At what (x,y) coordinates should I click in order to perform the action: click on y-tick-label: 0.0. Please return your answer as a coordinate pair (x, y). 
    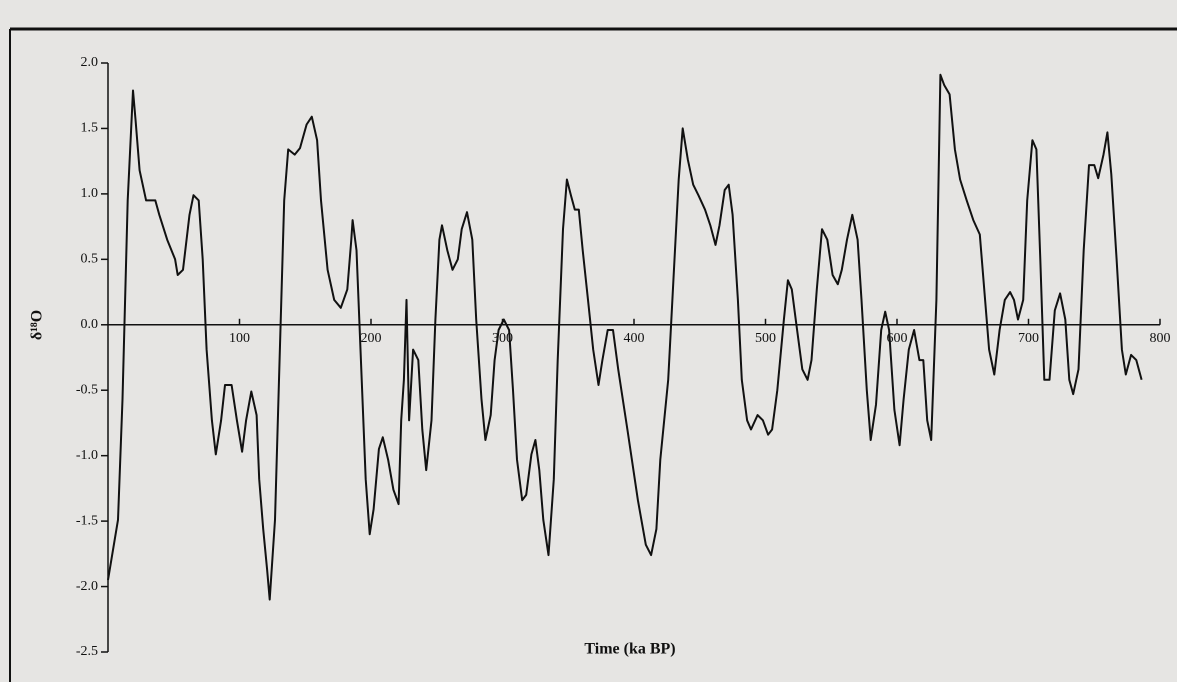
    Looking at the image, I should click on (90, 324).